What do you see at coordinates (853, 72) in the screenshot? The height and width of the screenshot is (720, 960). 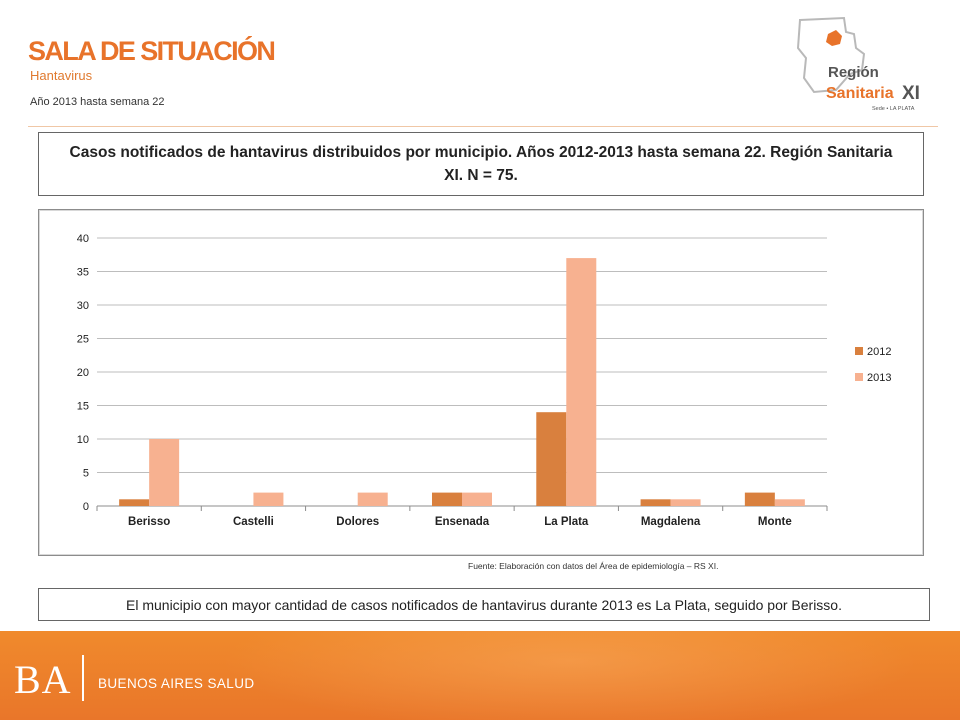 I see `logo-line1: Región` at bounding box center [853, 72].